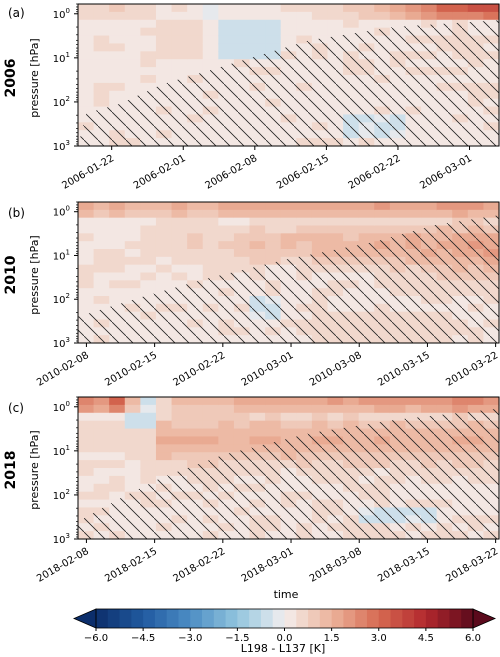  Describe the element at coordinates (231, 172) in the screenshot. I see `x-tick-label: 2006-02-08` at that location.